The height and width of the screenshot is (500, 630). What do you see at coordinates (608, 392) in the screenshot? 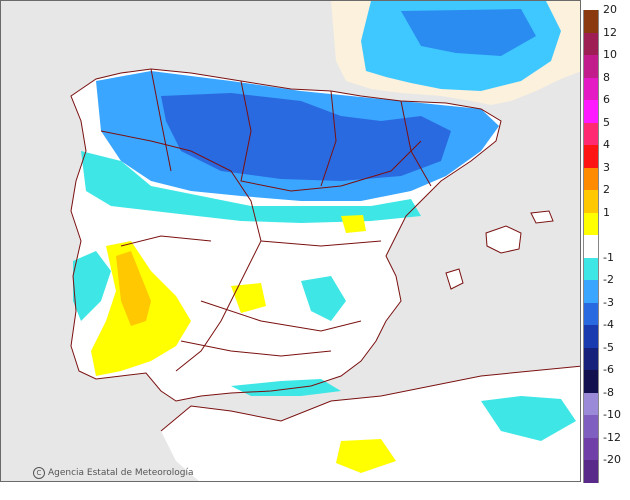
I see `legend-label: -8` at bounding box center [608, 392].